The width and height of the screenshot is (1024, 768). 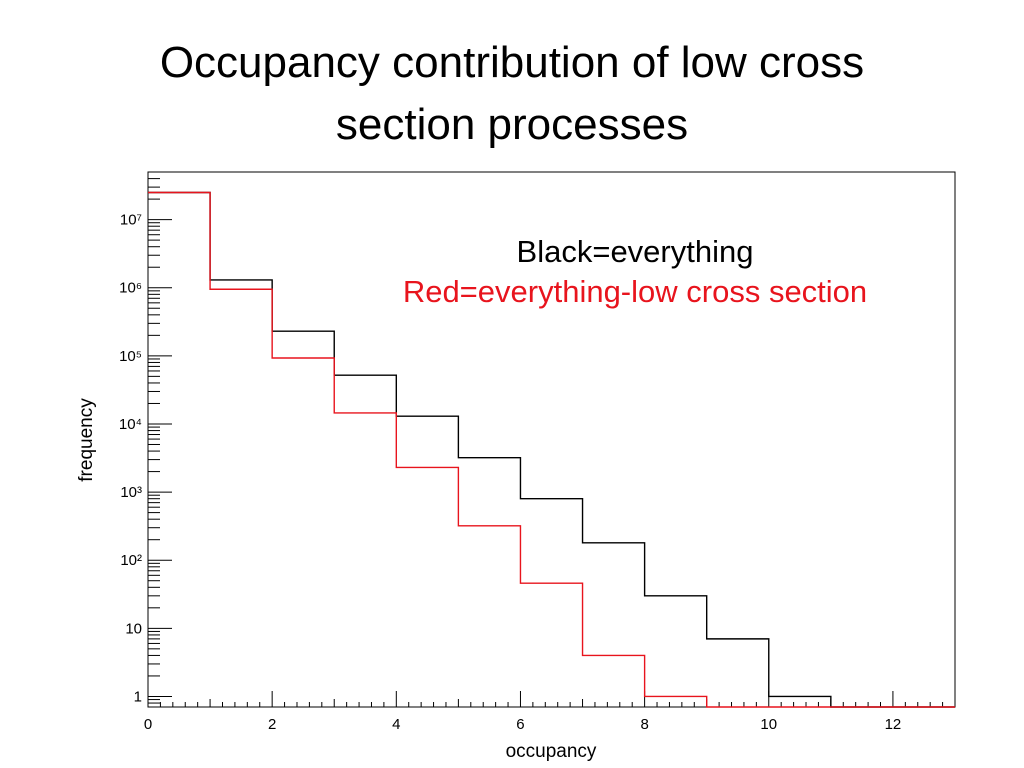 I want to click on slide-title-line-1: Occupancy contribution of low cross, so click(x=512, y=62).